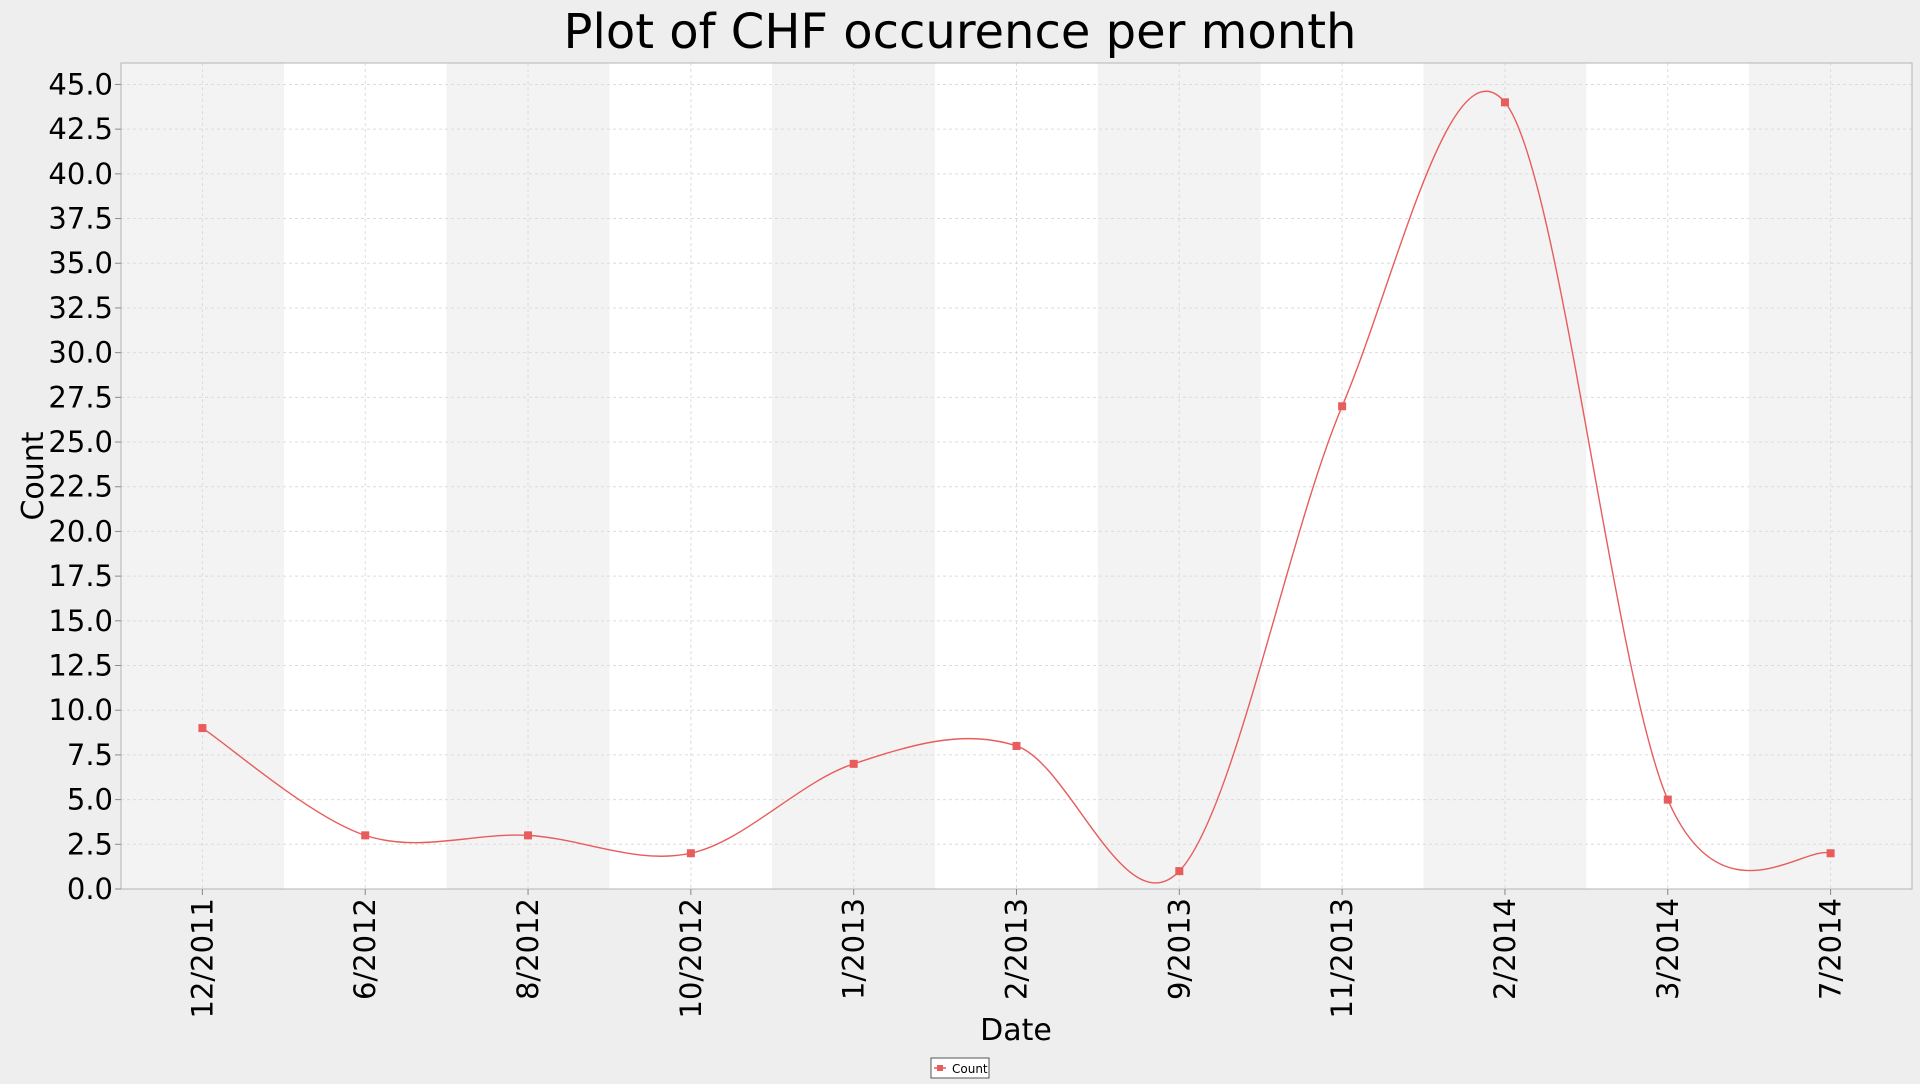  I want to click on y-tick-label: 17.5, so click(80, 576).